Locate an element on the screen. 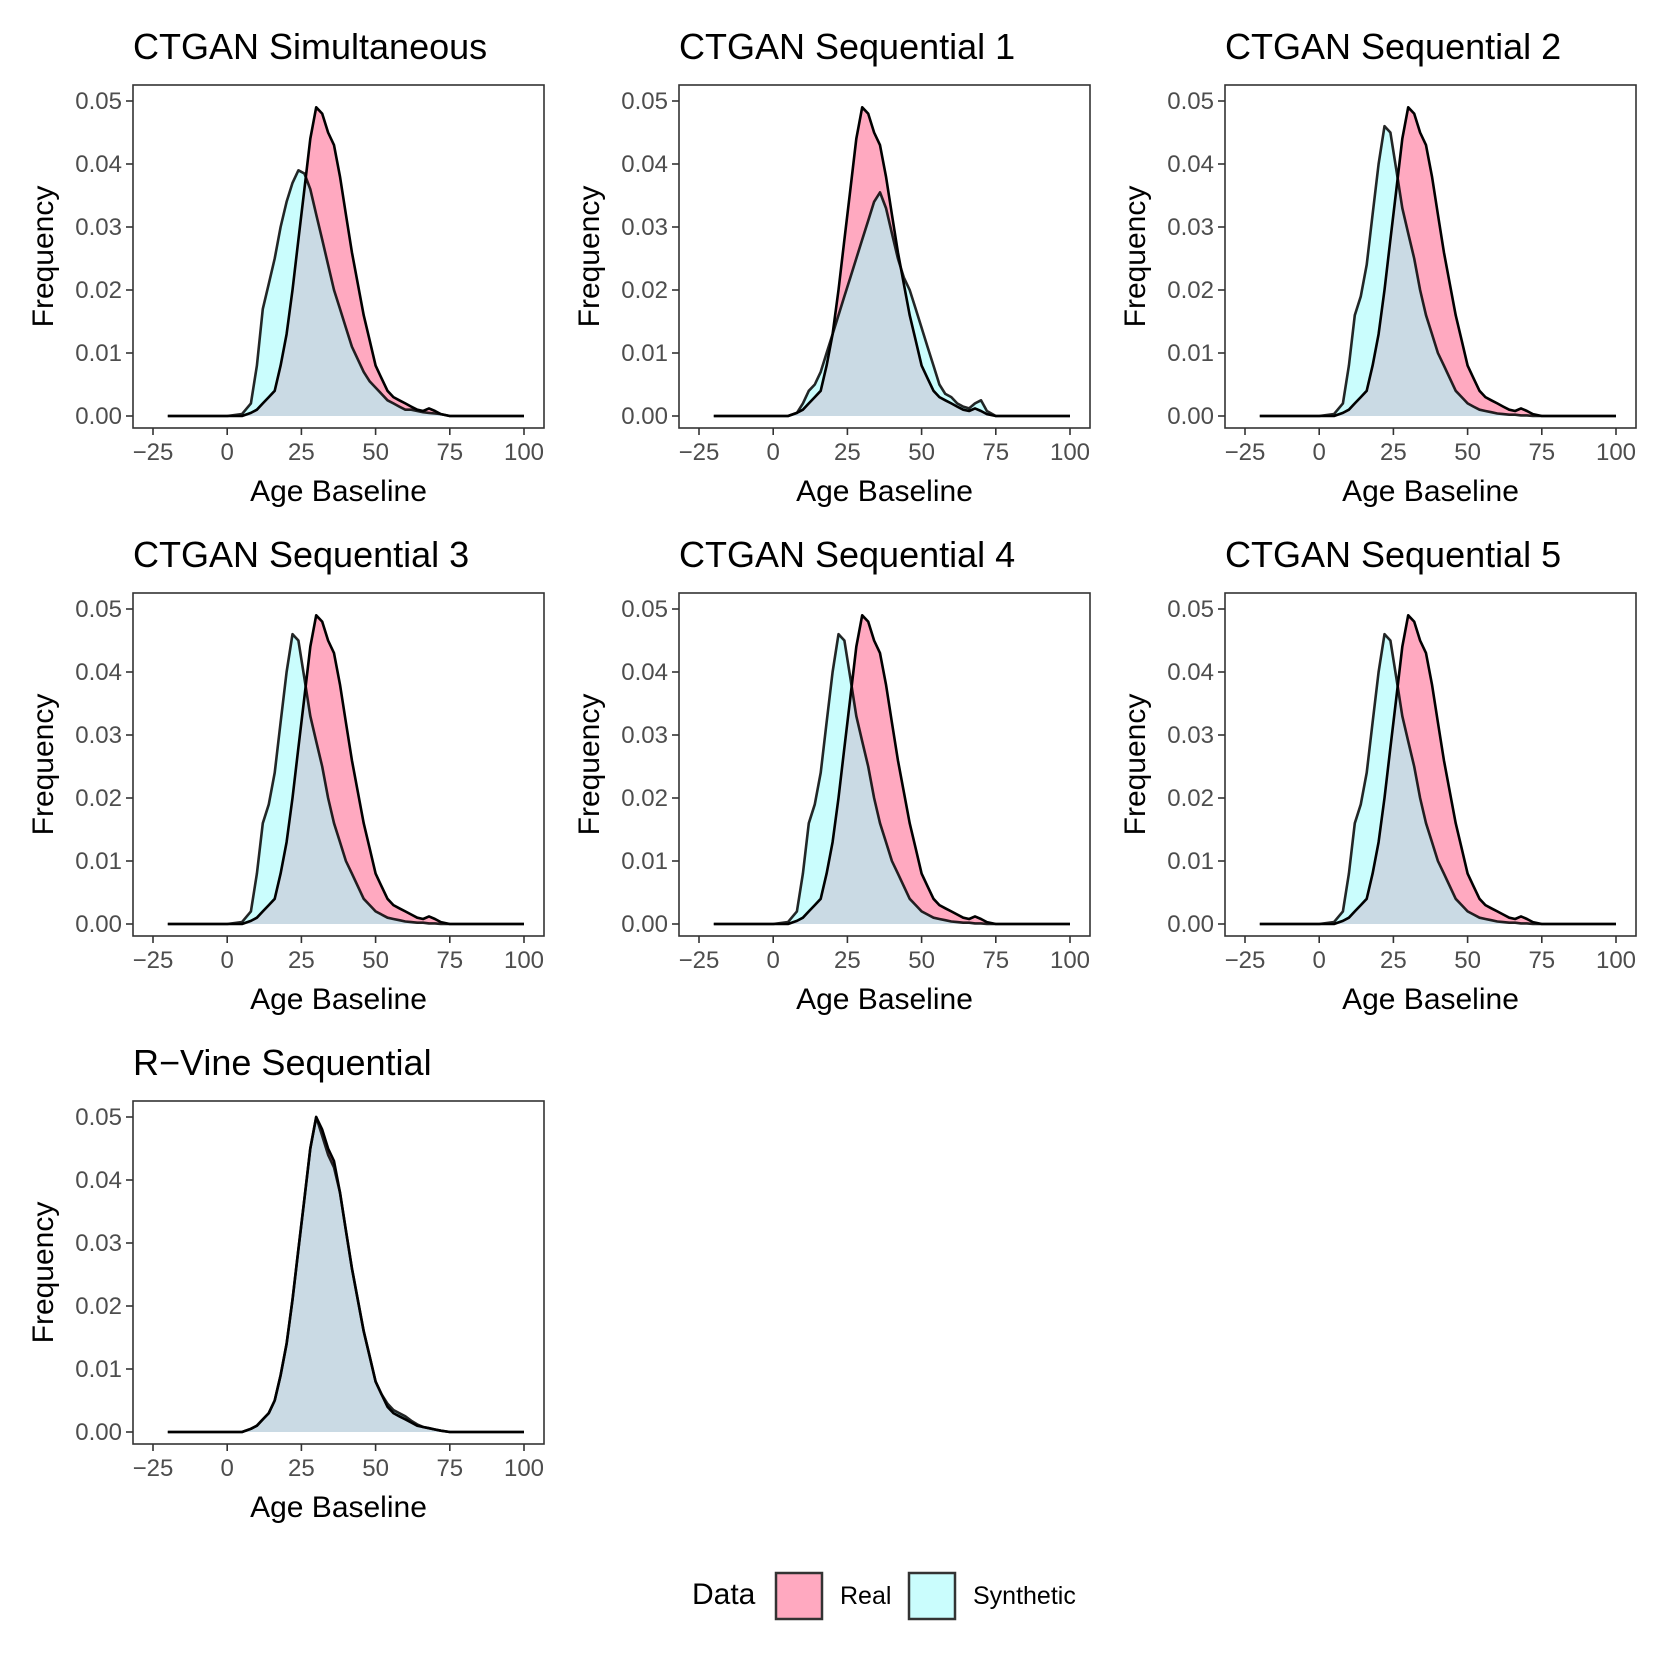  legend-label-real: Real is located at coordinates (865, 1596).